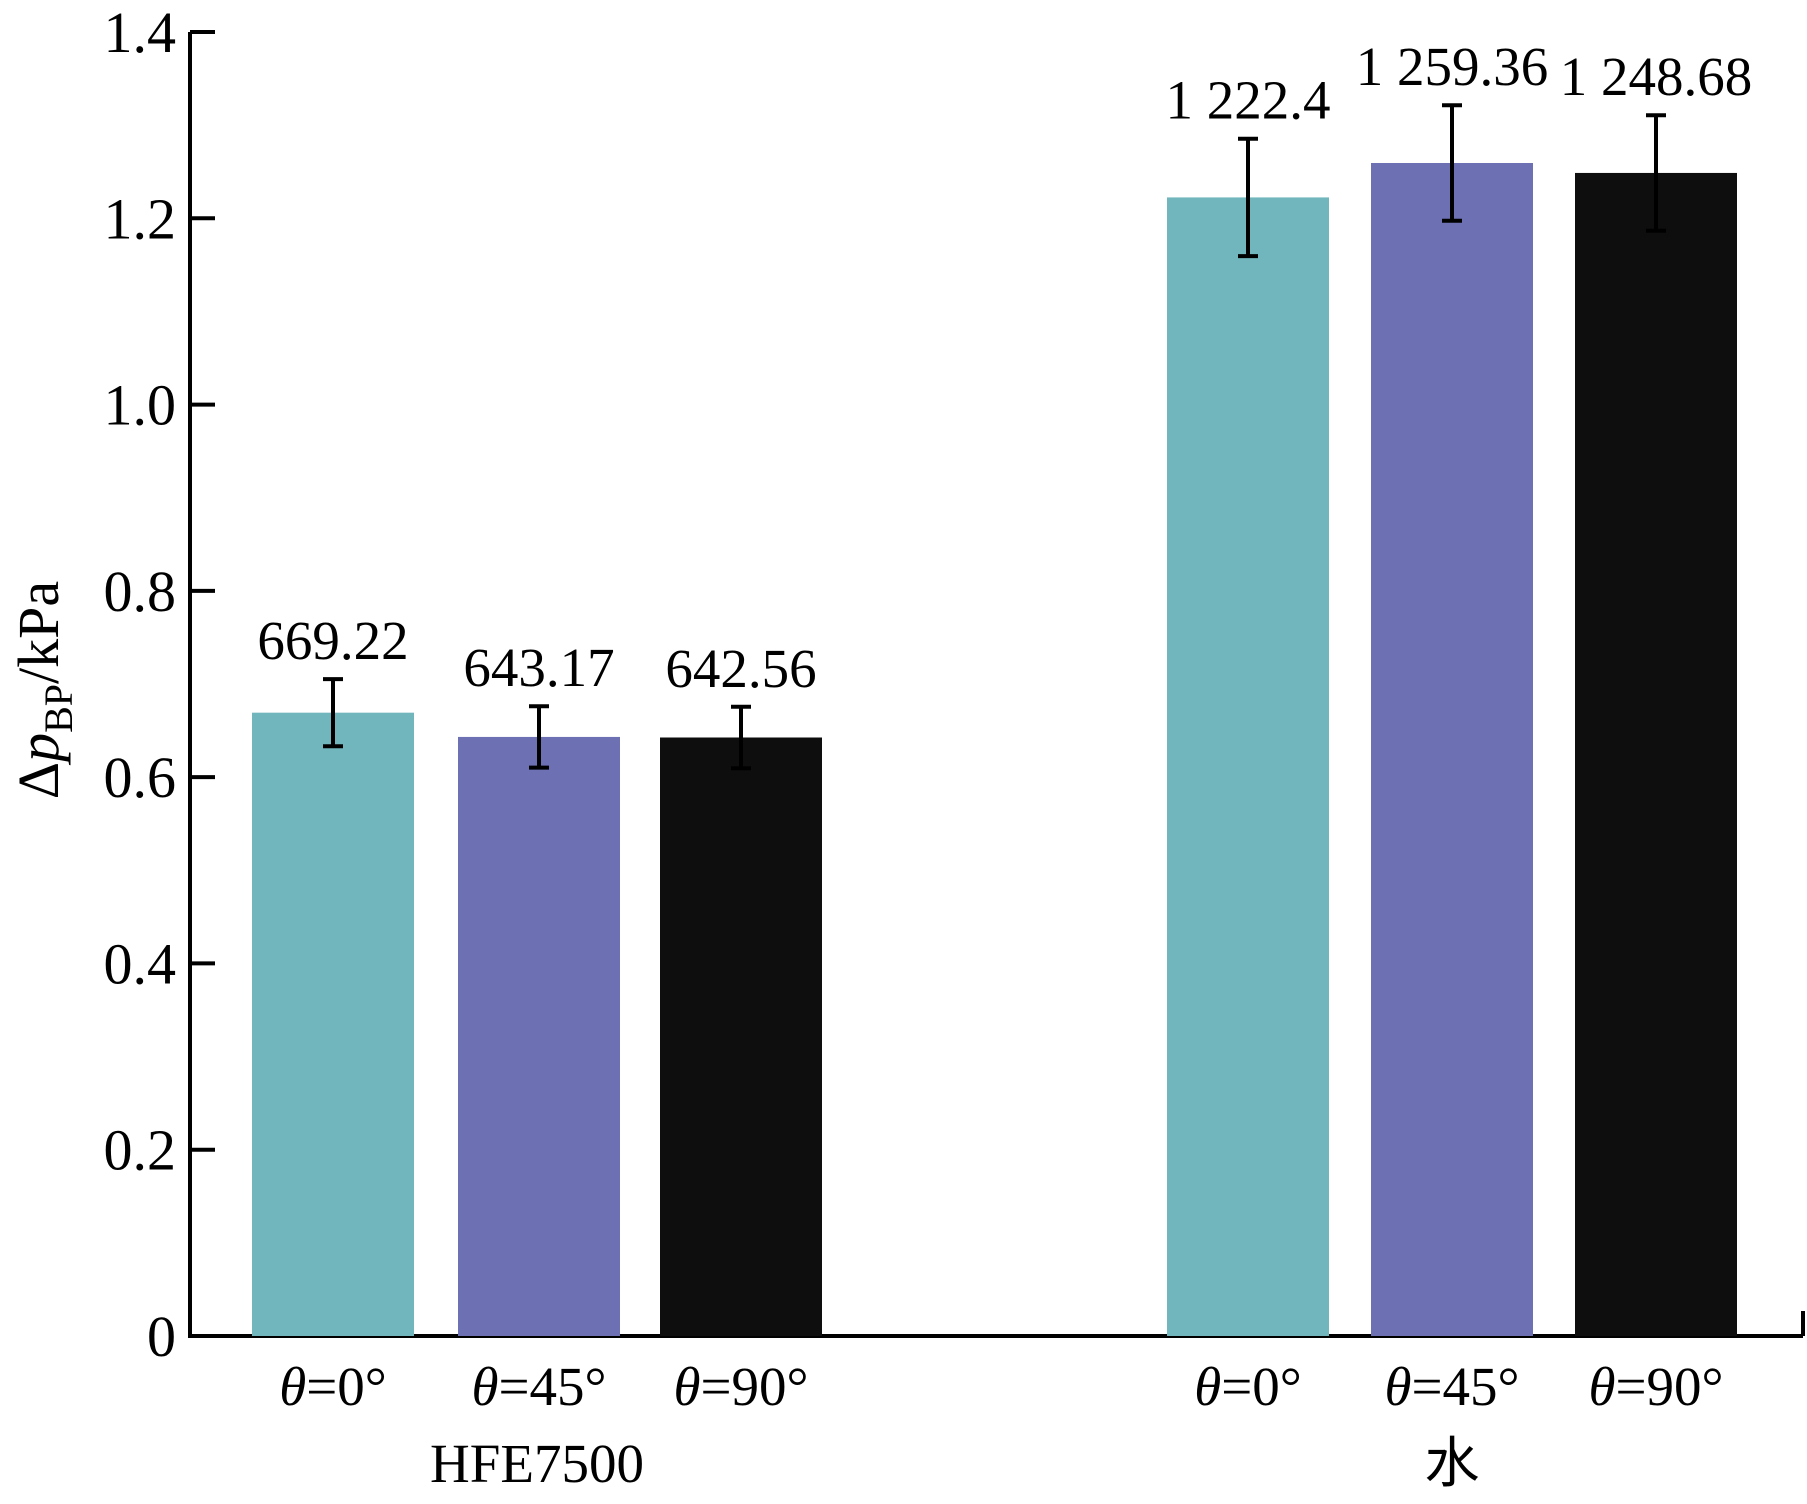 This screenshot has height=1504, width=1807. Describe the element at coordinates (58, 708) in the screenshot. I see `y-axis-label-subscript: BP` at that location.